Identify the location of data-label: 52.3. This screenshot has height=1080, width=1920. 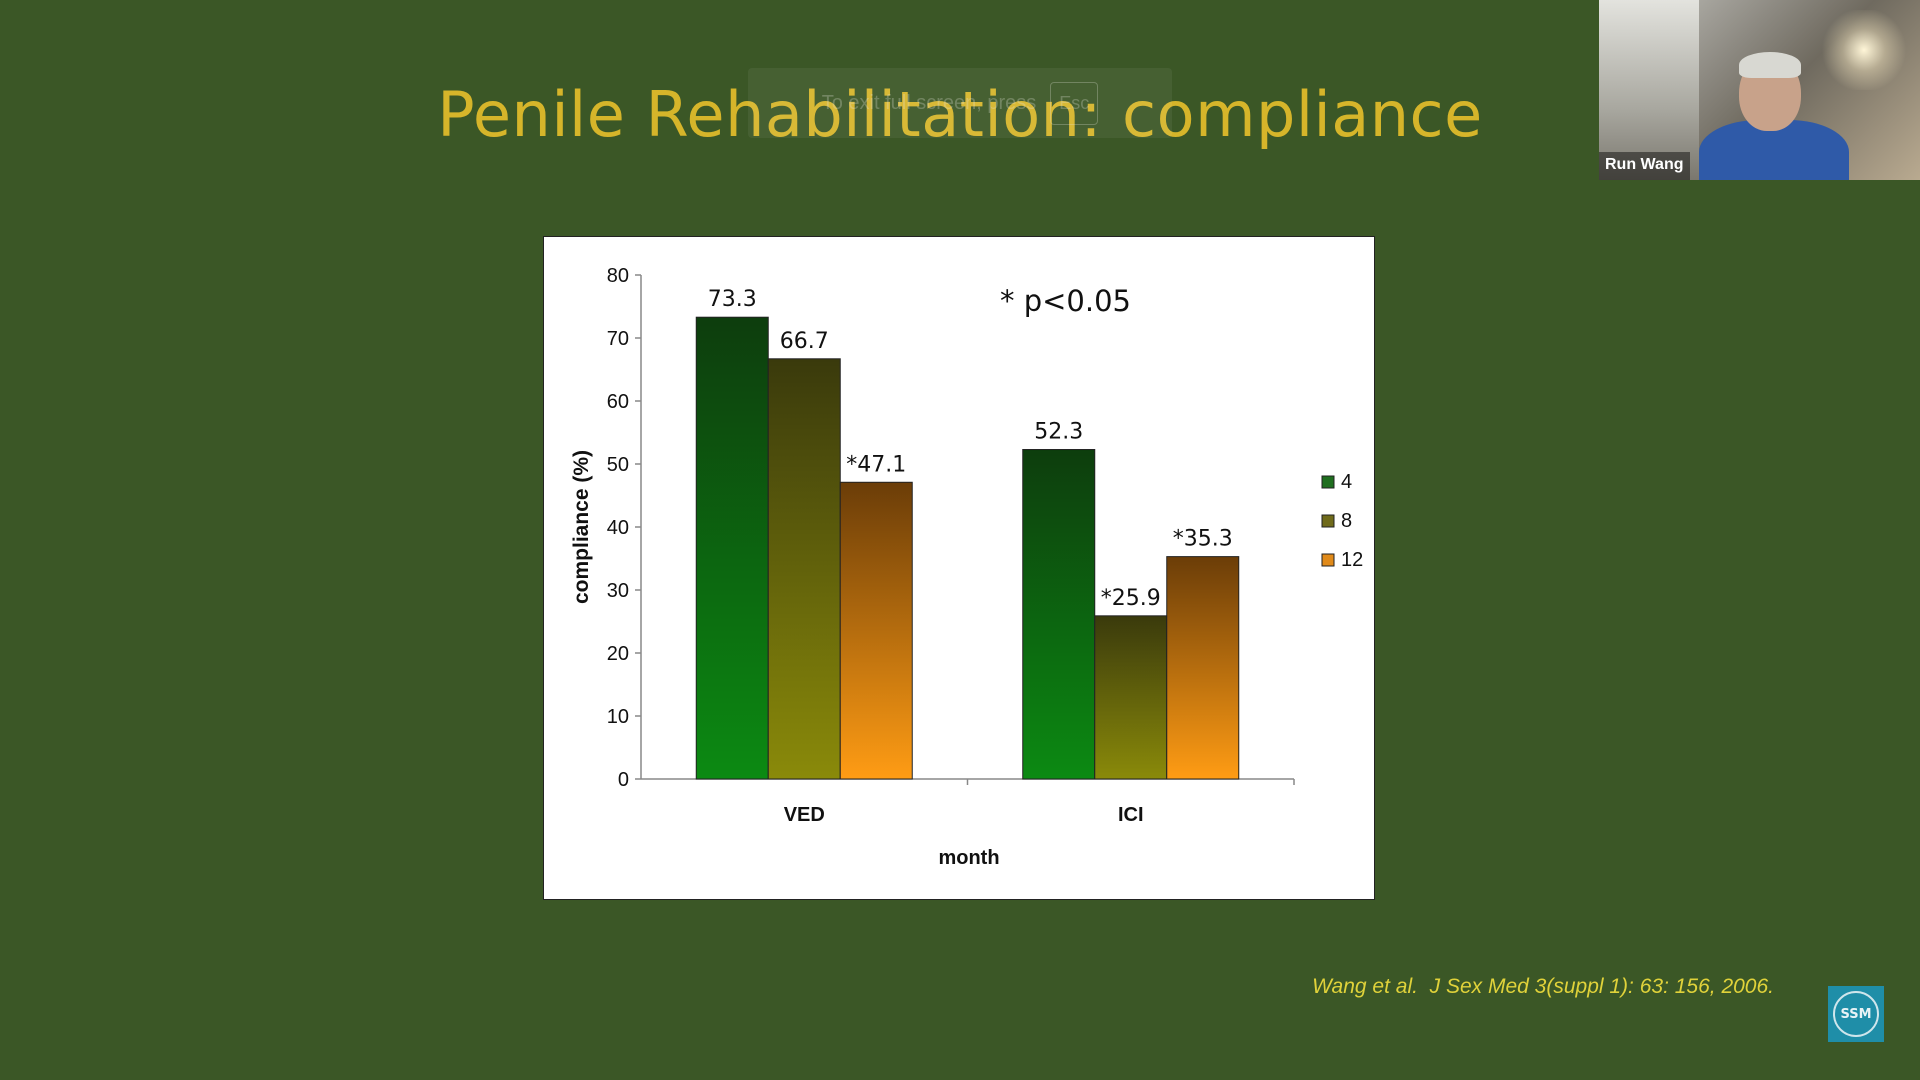
(1058, 432).